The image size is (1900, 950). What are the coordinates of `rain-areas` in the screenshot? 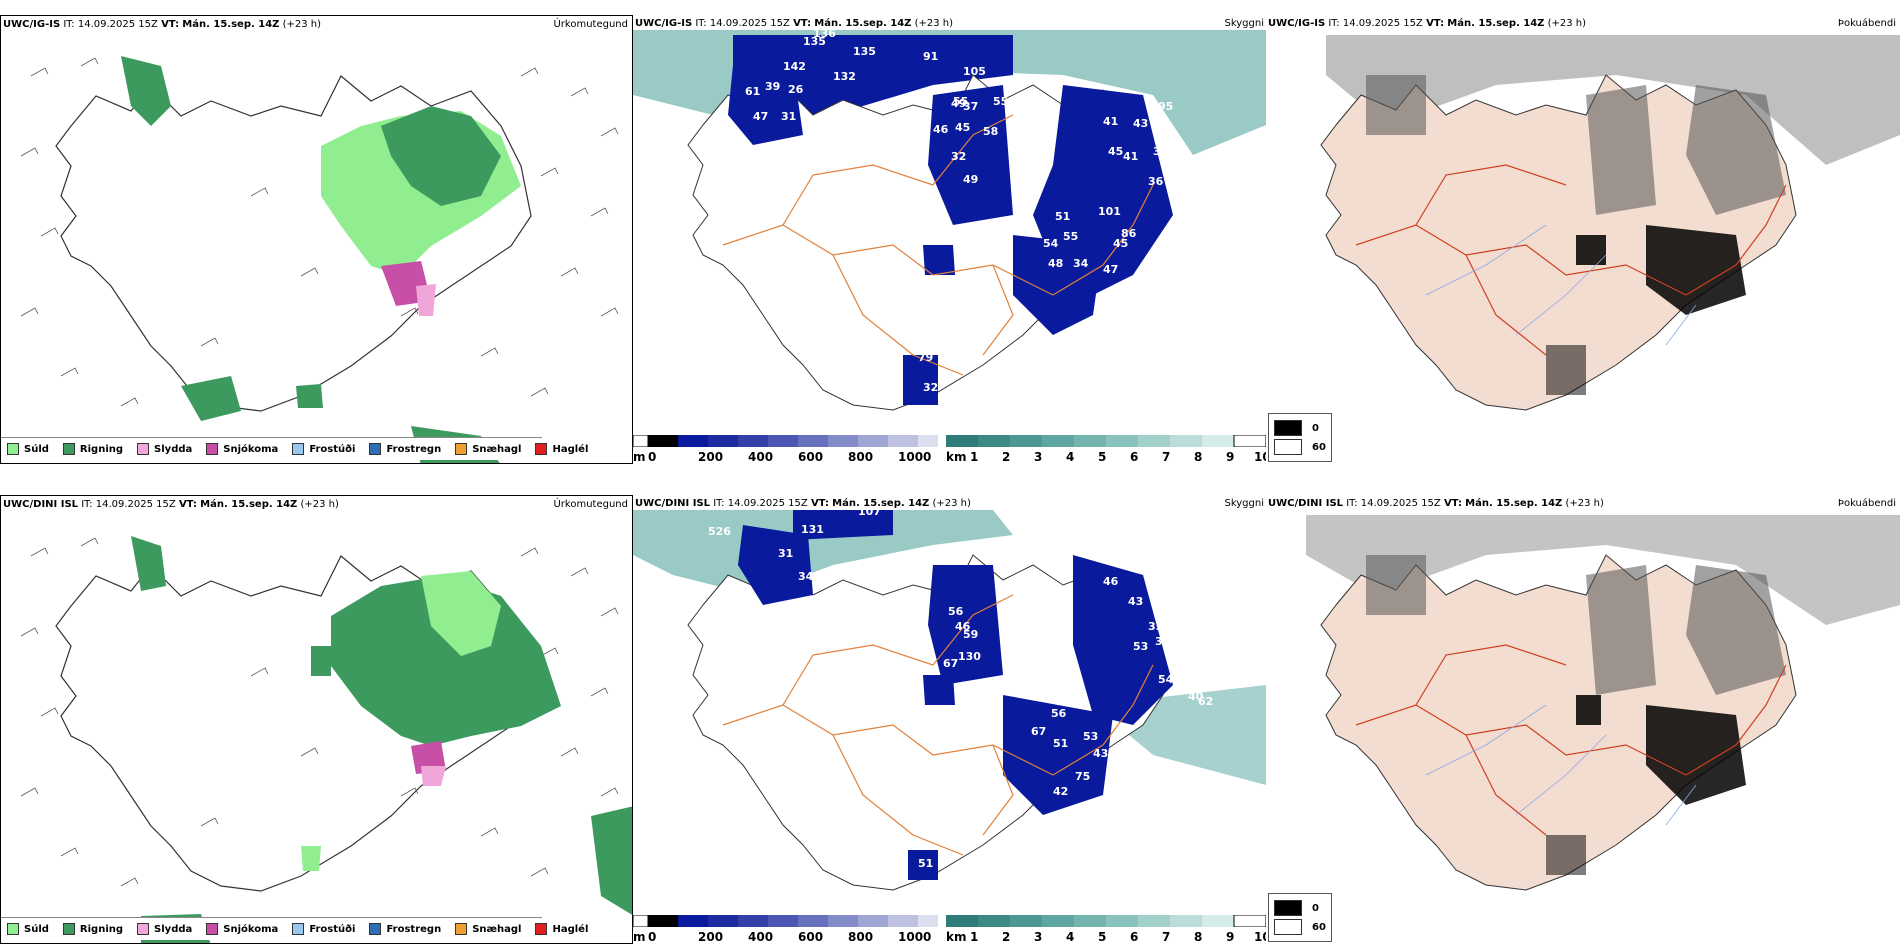 It's located at (321, 259).